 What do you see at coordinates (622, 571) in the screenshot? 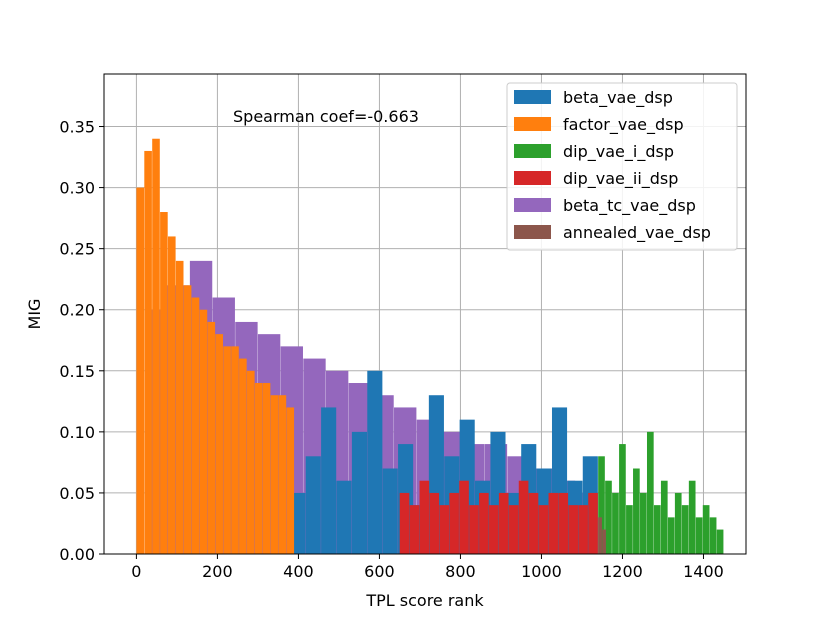
I see `x-tick-label: 1200` at bounding box center [622, 571].